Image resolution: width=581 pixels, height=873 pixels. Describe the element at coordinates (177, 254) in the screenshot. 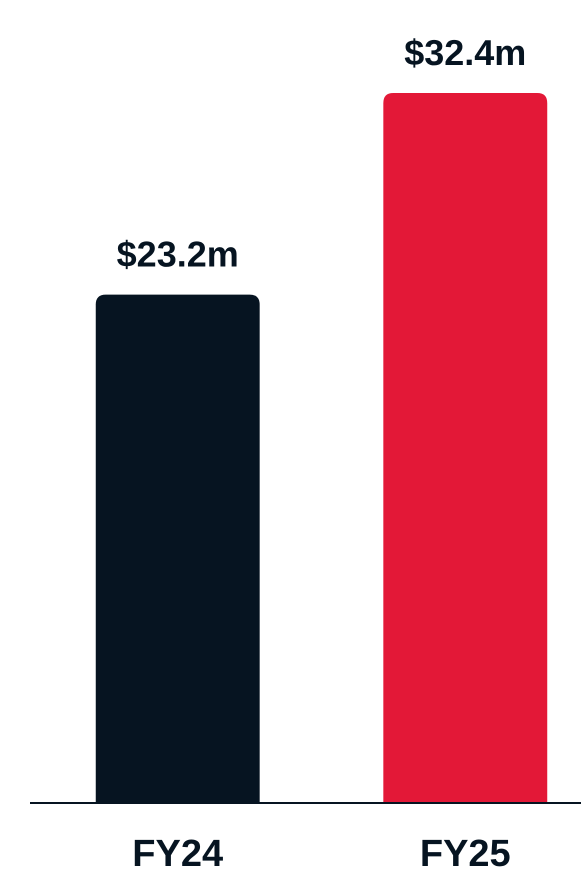

I see `data-label: $23.2m` at that location.